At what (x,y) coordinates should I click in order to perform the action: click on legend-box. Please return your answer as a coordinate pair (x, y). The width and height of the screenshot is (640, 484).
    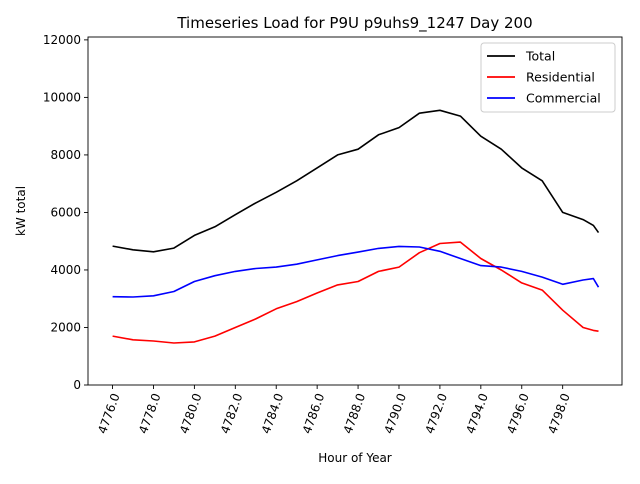
    Looking at the image, I should click on (548, 77).